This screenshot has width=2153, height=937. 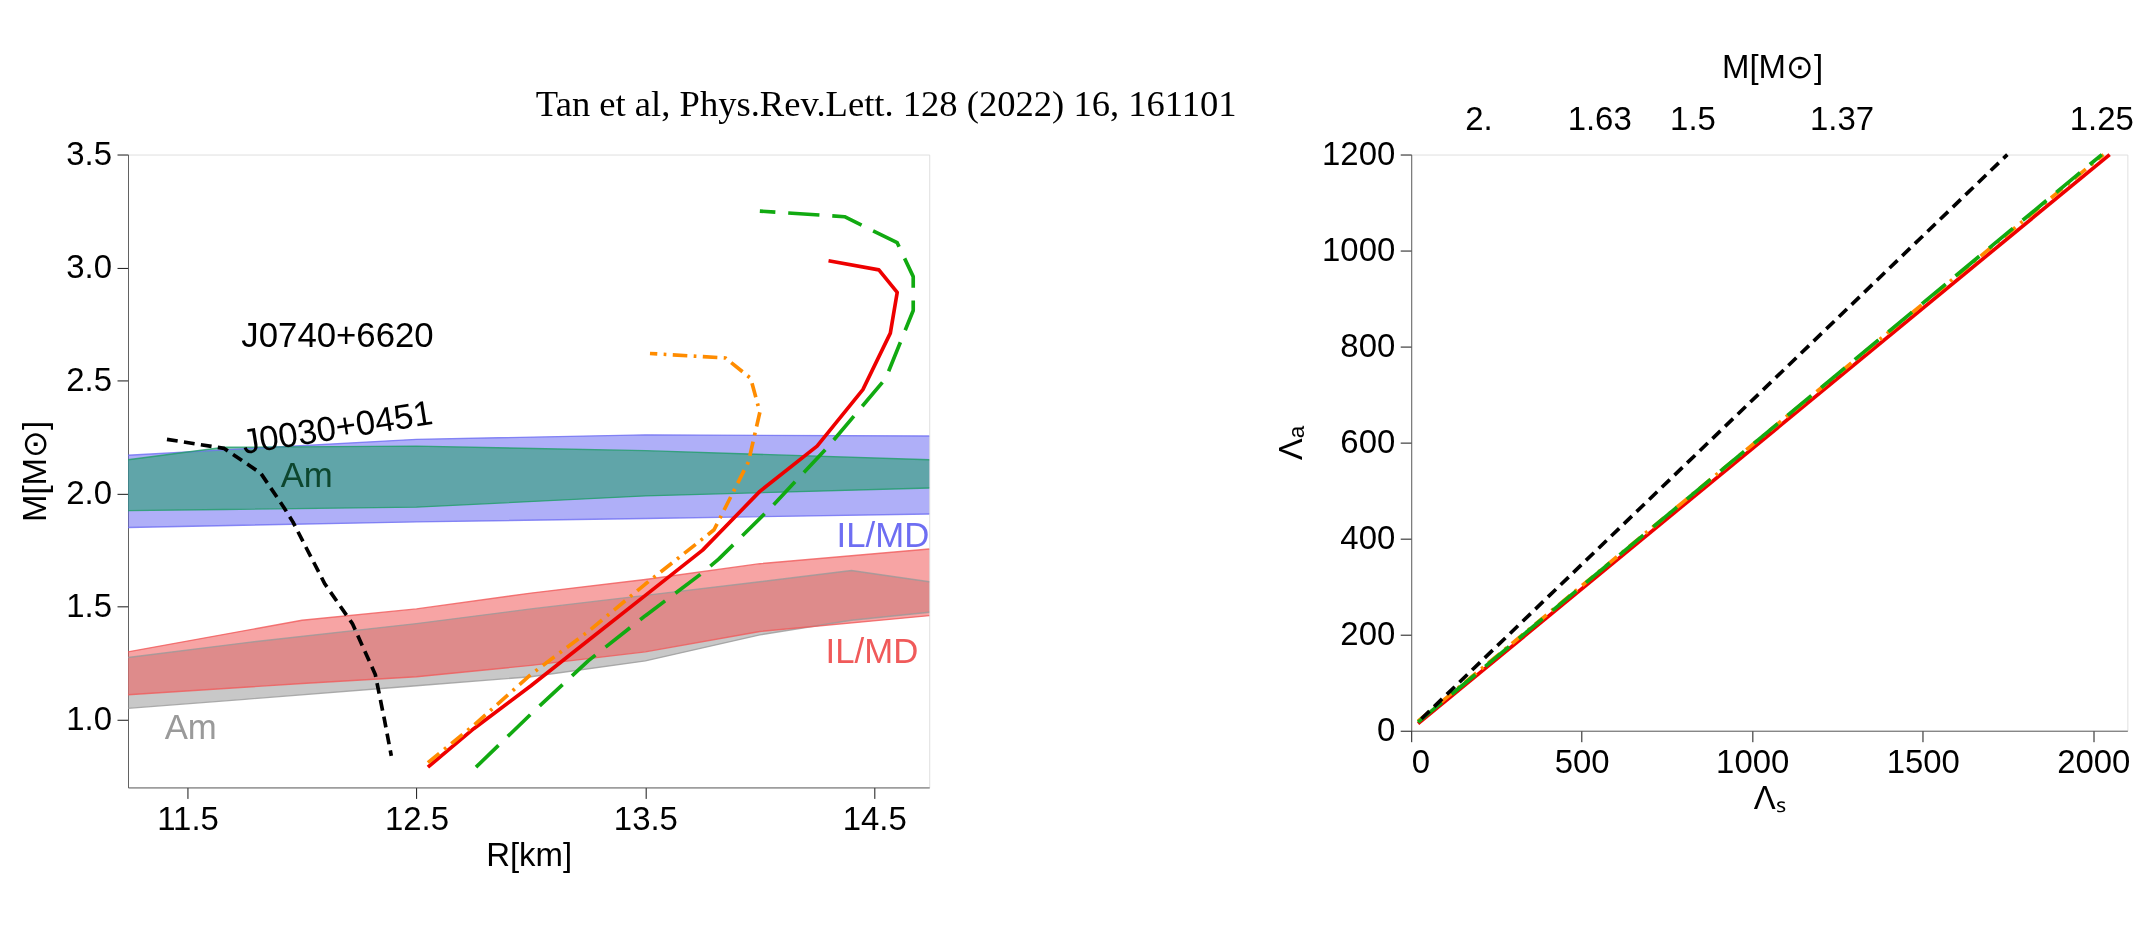 I want to click on x-tick-label: 500, so click(x=1582, y=762).